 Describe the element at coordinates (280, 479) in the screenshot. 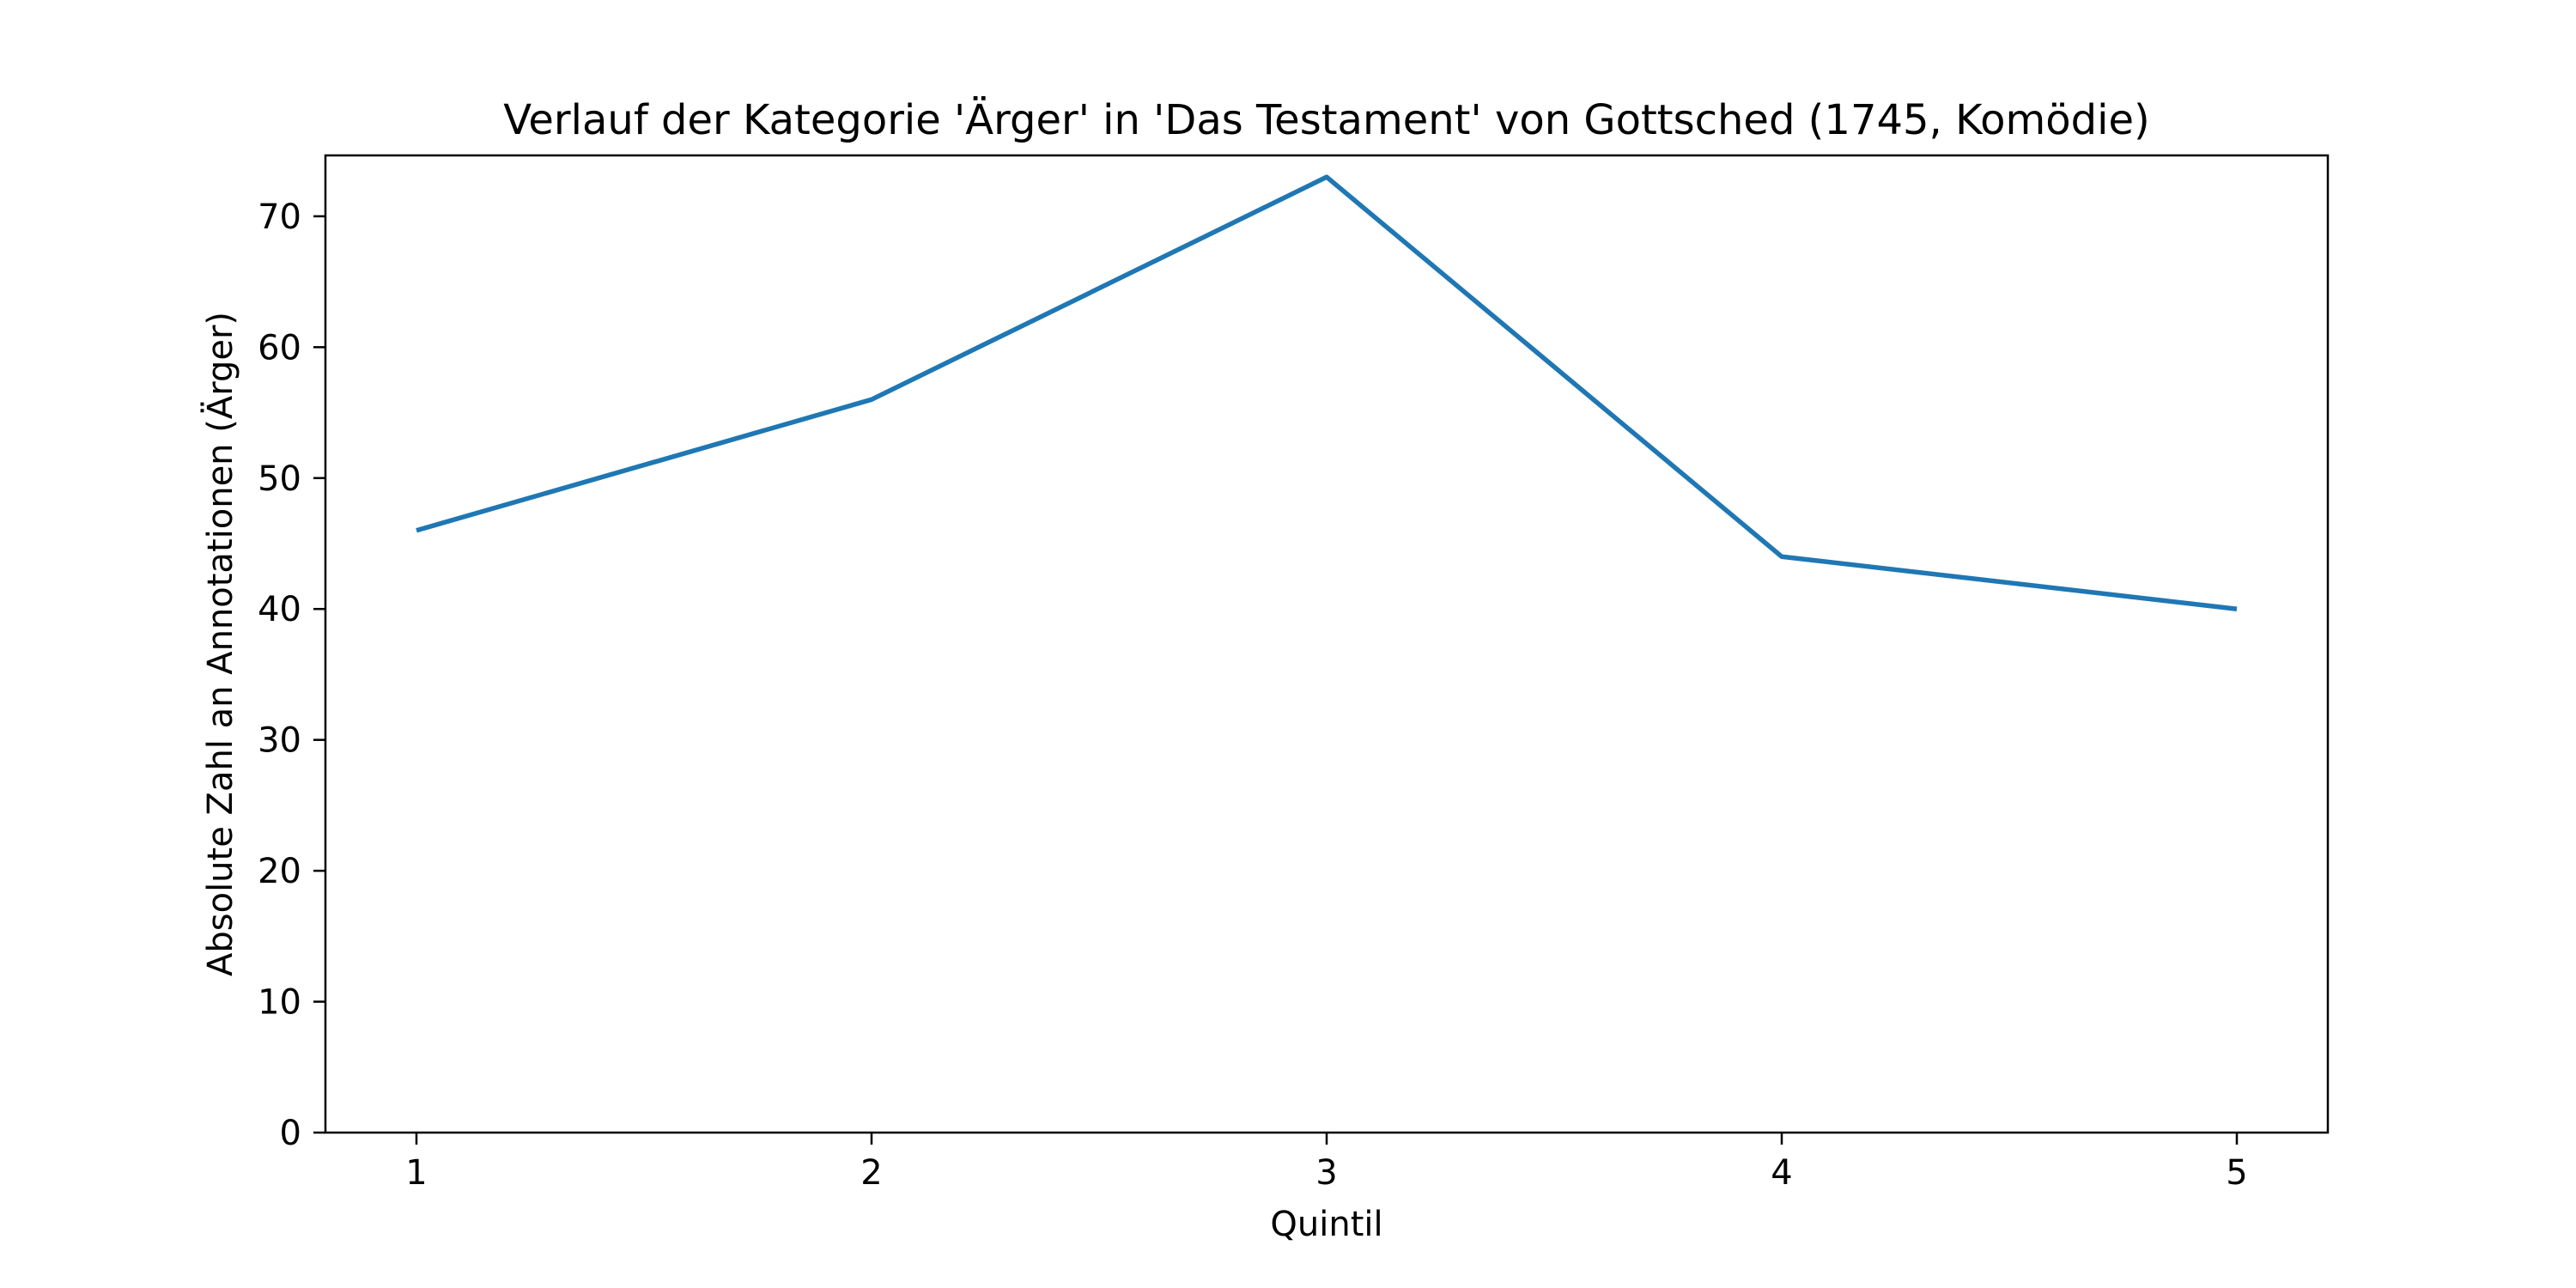

I see `y-tick-label: 50` at that location.